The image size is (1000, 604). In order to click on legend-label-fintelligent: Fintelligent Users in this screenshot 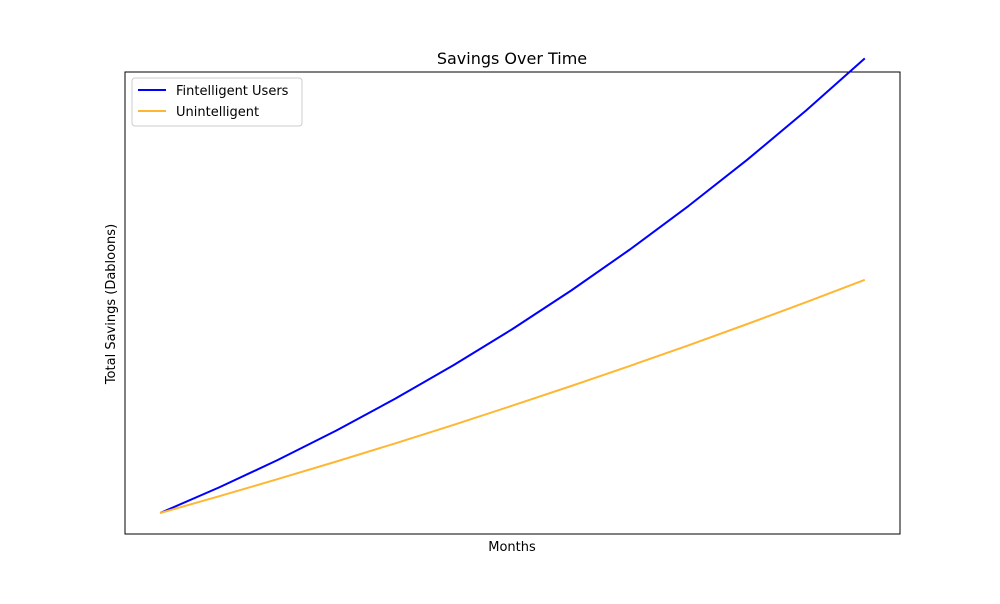, I will do `click(232, 91)`.